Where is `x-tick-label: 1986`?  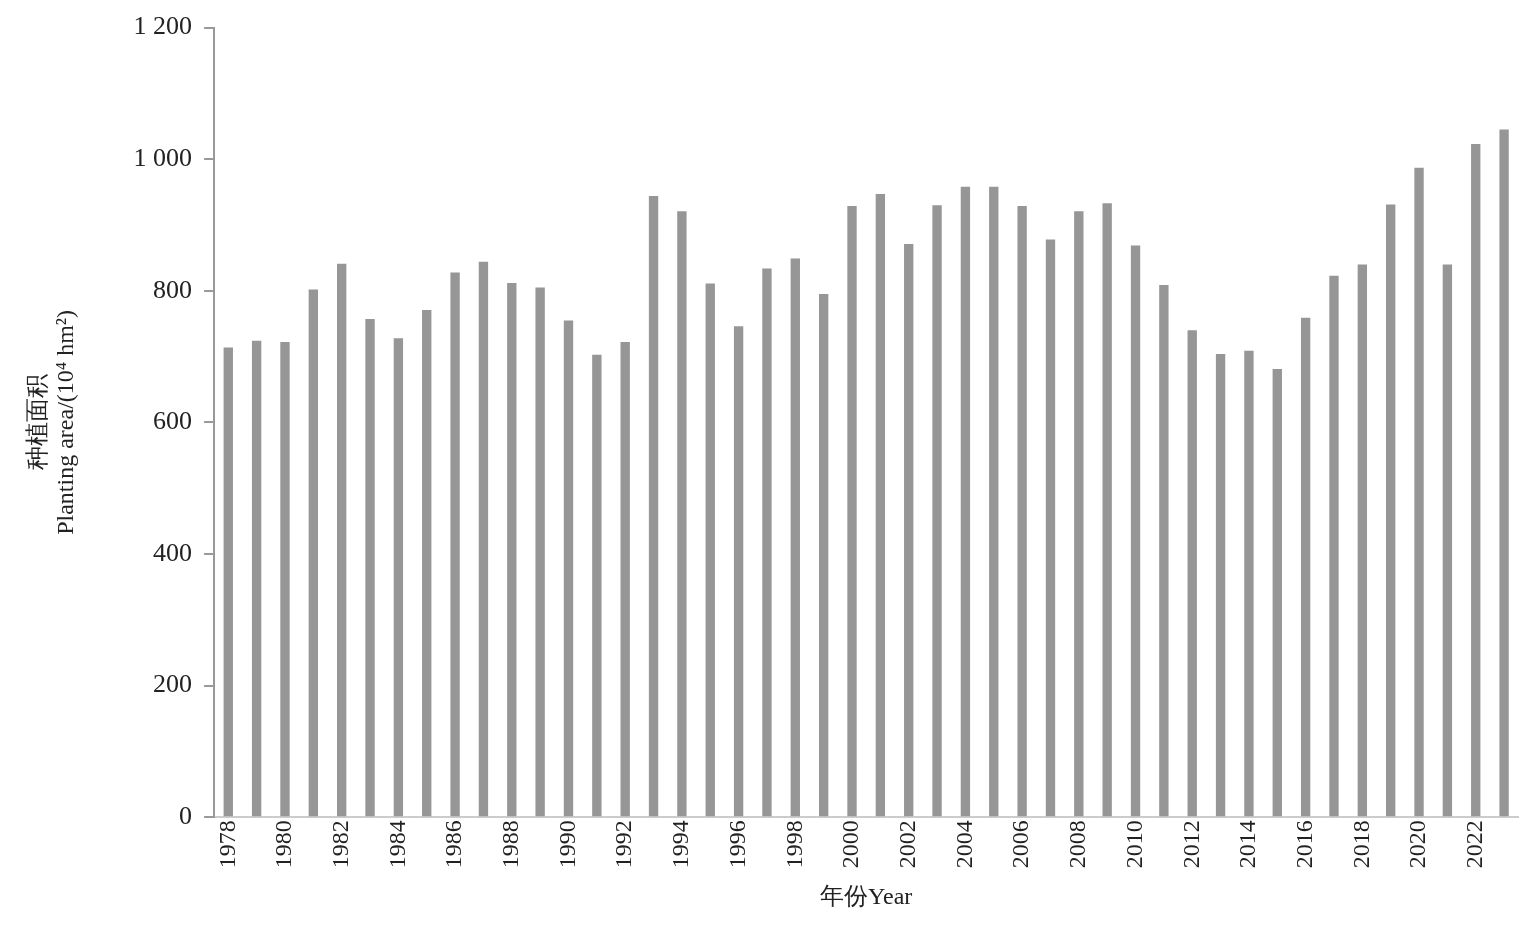 x-tick-label: 1986 is located at coordinates (453, 844).